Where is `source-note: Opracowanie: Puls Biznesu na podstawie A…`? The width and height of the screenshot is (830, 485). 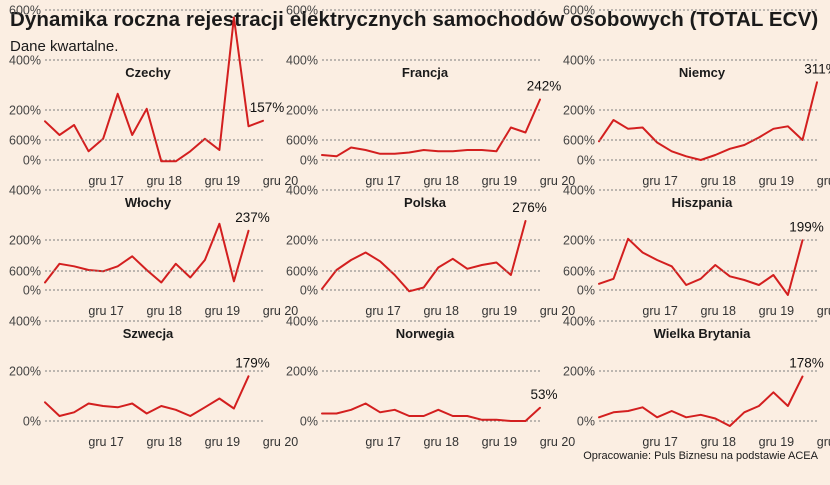 source-note: Opracowanie: Puls Biznesu na podstawie A… is located at coordinates (700, 456).